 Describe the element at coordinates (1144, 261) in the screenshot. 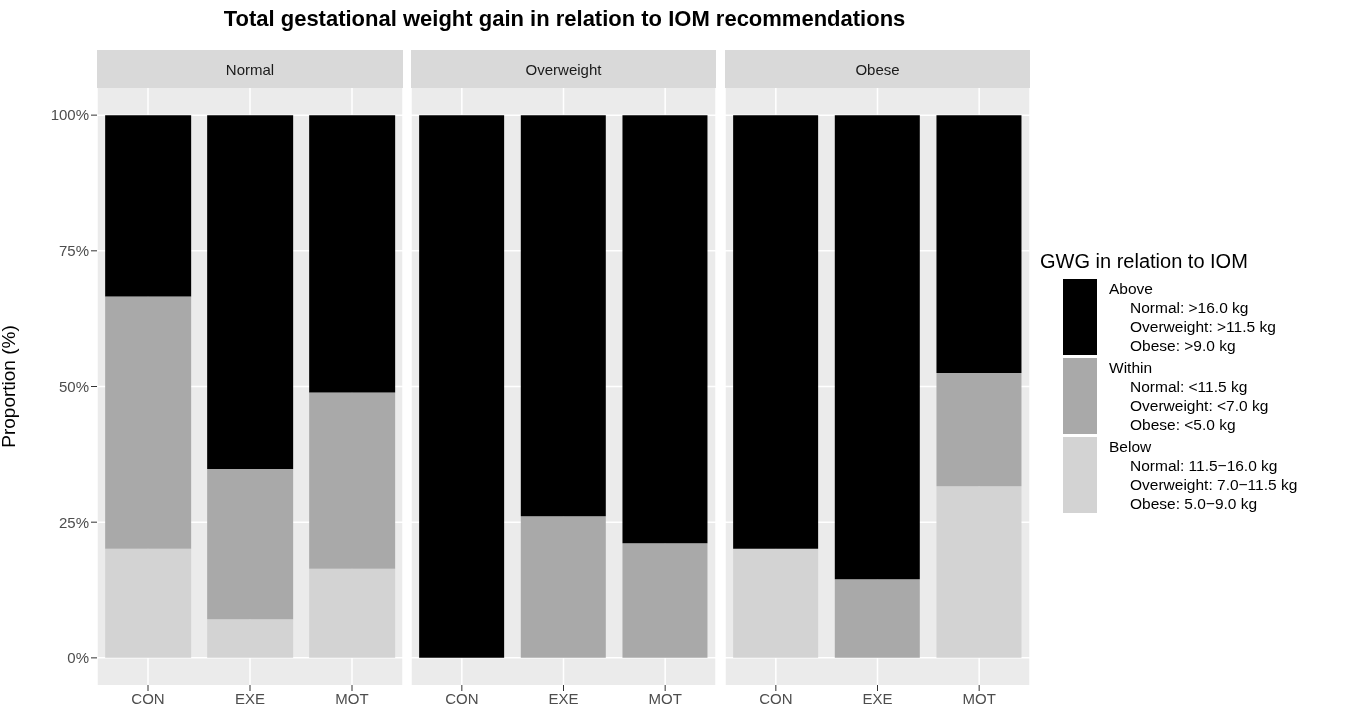

I see `legend-title: GWG in relation to IOM` at that location.